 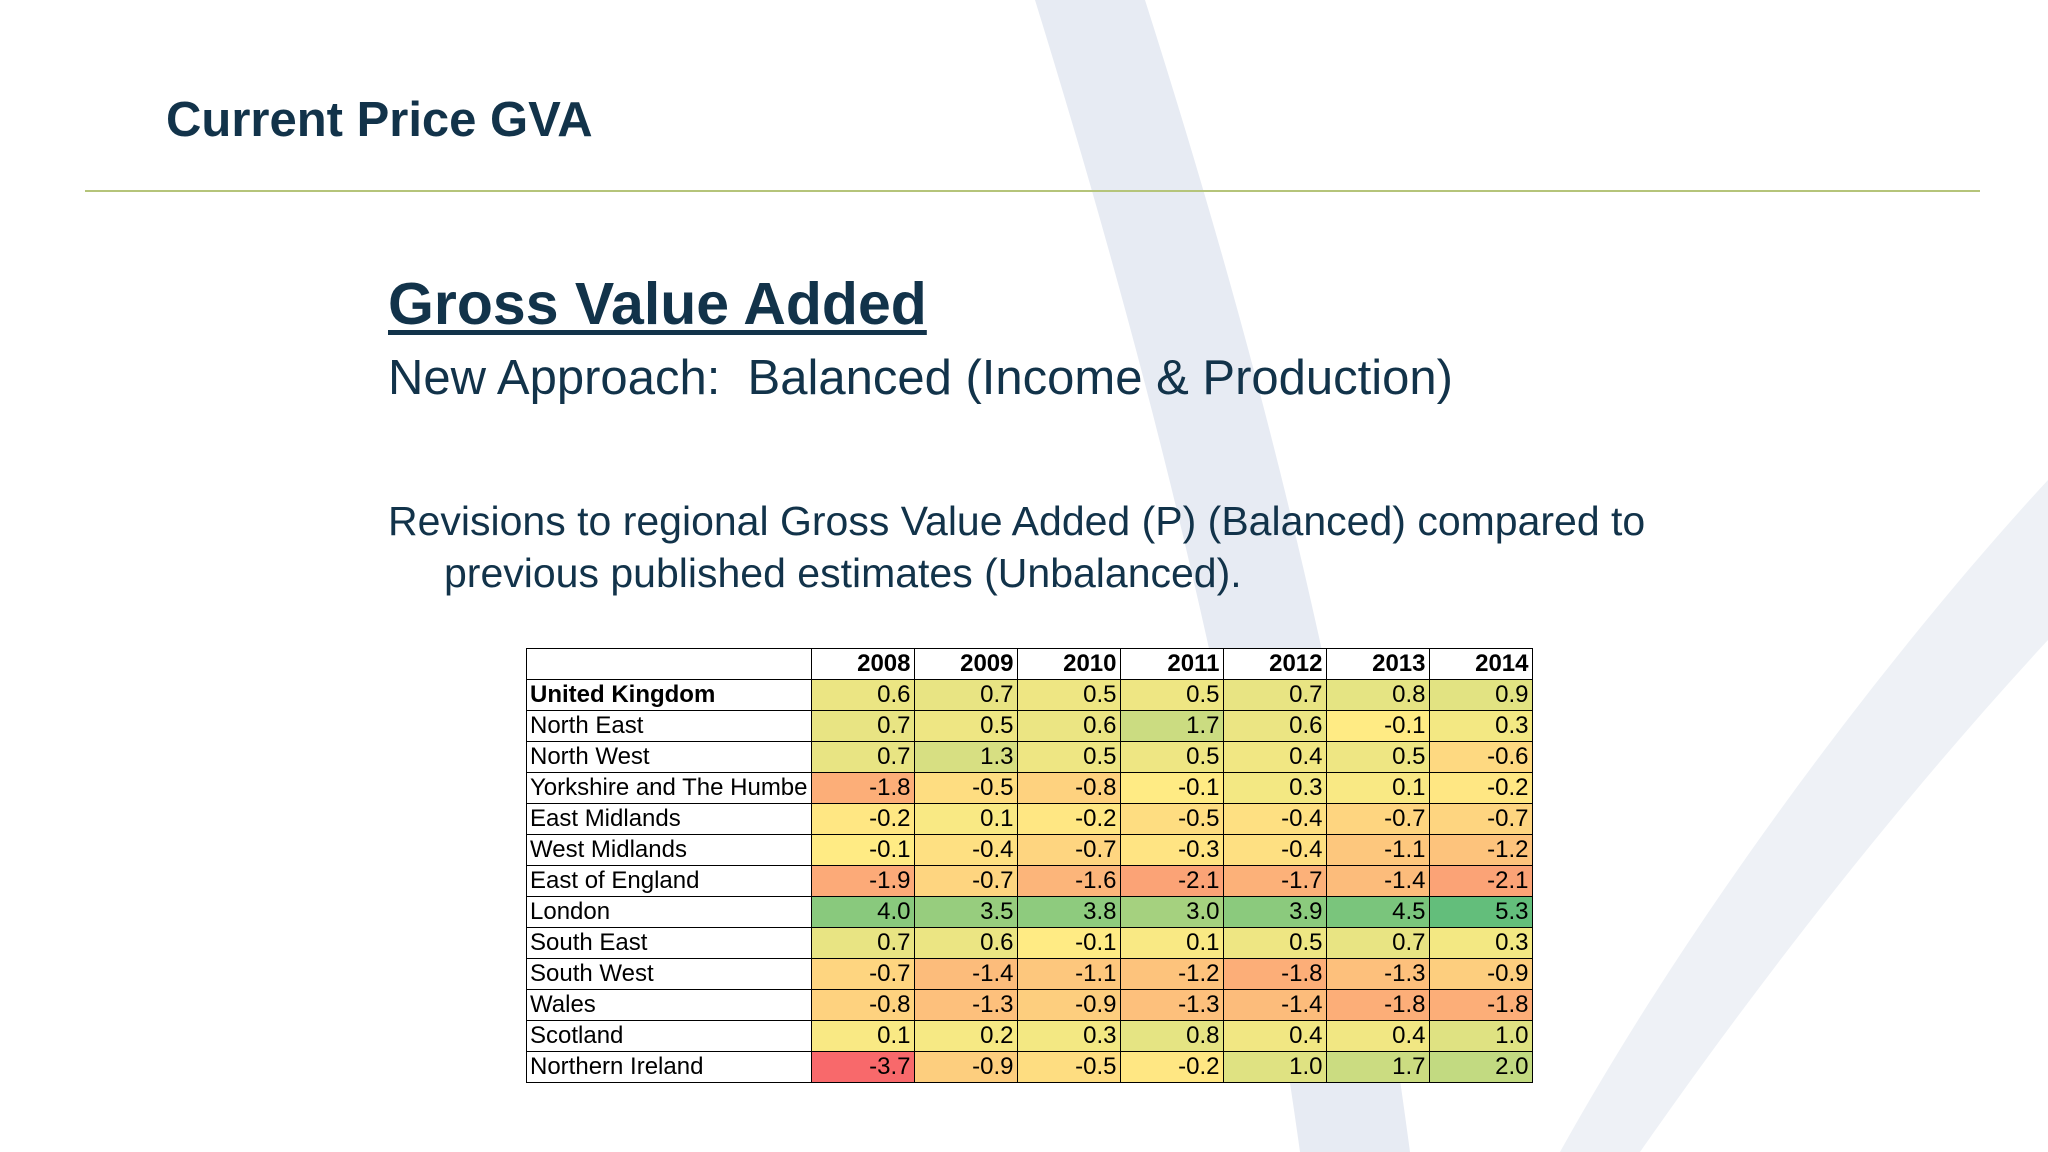 What do you see at coordinates (1171, 850) in the screenshot?
I see `value-cell: -0.3` at bounding box center [1171, 850].